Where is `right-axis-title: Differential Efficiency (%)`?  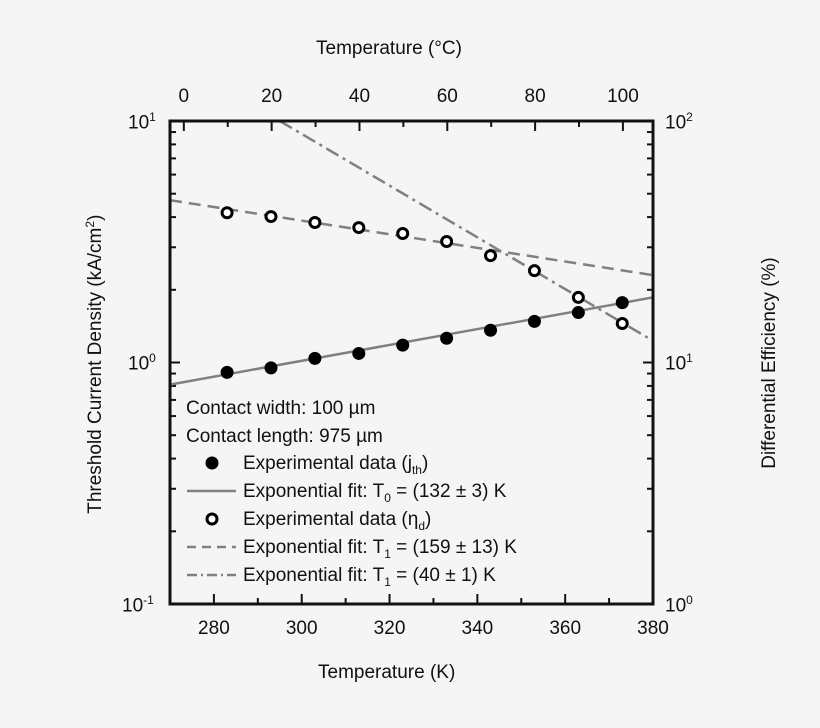
right-axis-title: Differential Efficiency (%) is located at coordinates (769, 363).